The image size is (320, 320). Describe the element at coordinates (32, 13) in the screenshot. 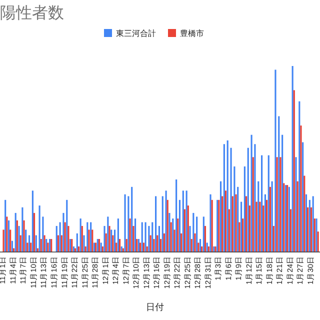

I see `chart-title: 陽性者数` at that location.